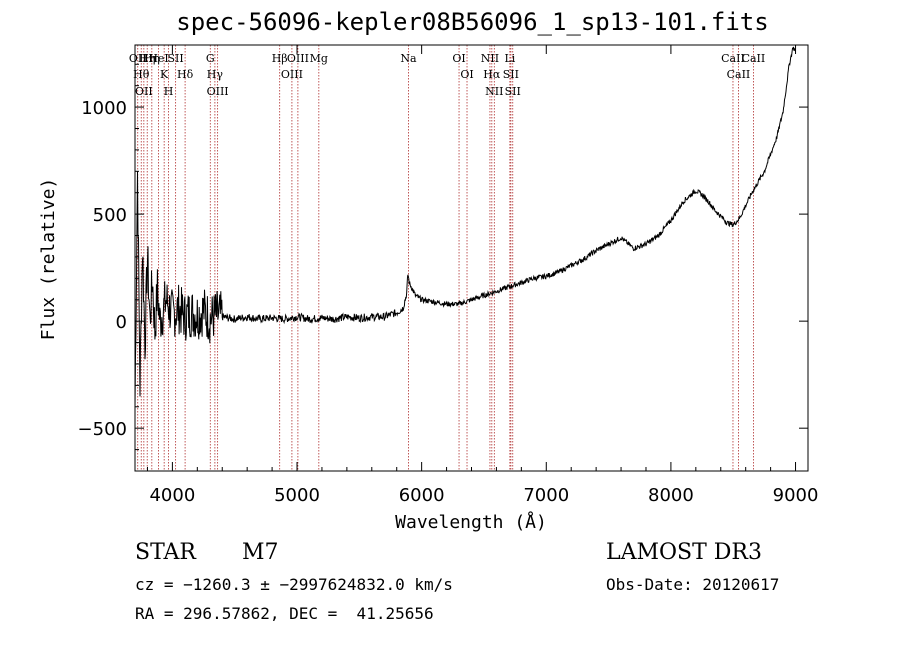 The width and height of the screenshot is (900, 649). I want to click on y-tick-label: 1000, so click(104, 108).